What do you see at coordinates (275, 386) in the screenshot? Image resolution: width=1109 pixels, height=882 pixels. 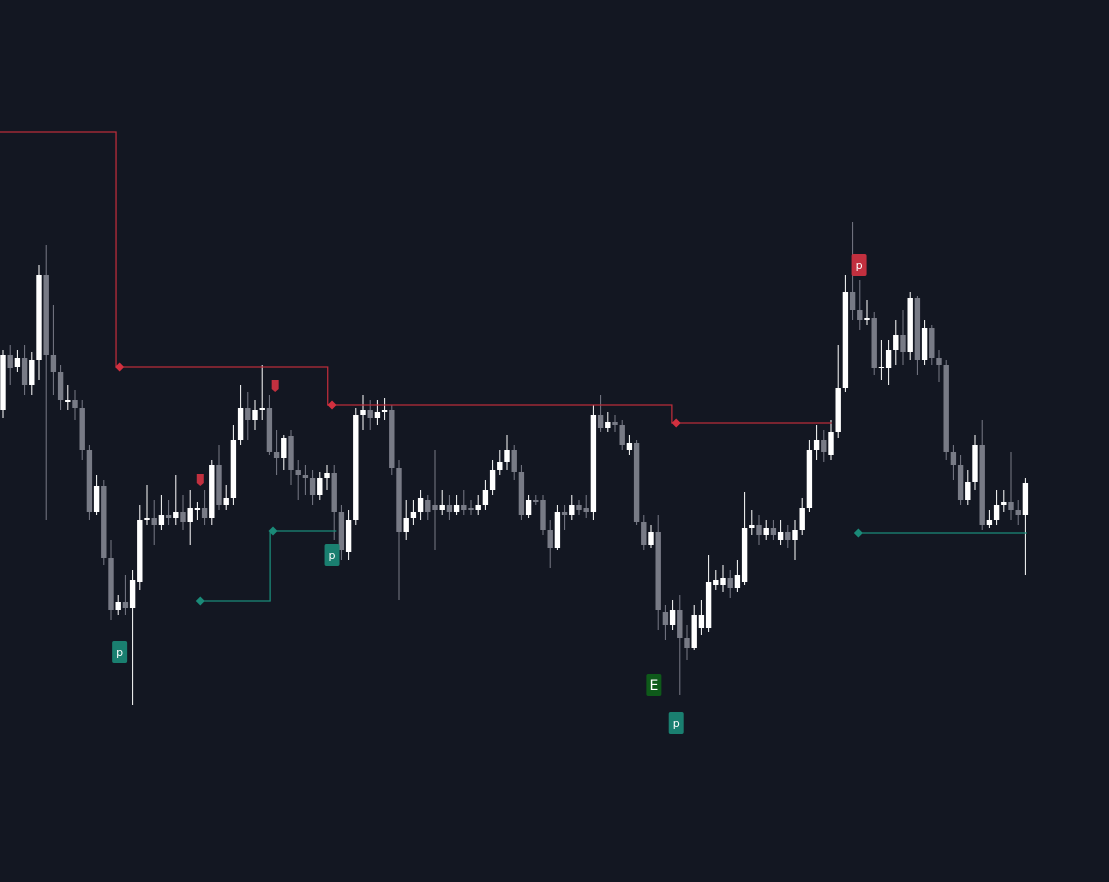 I see `signal-flag` at bounding box center [275, 386].